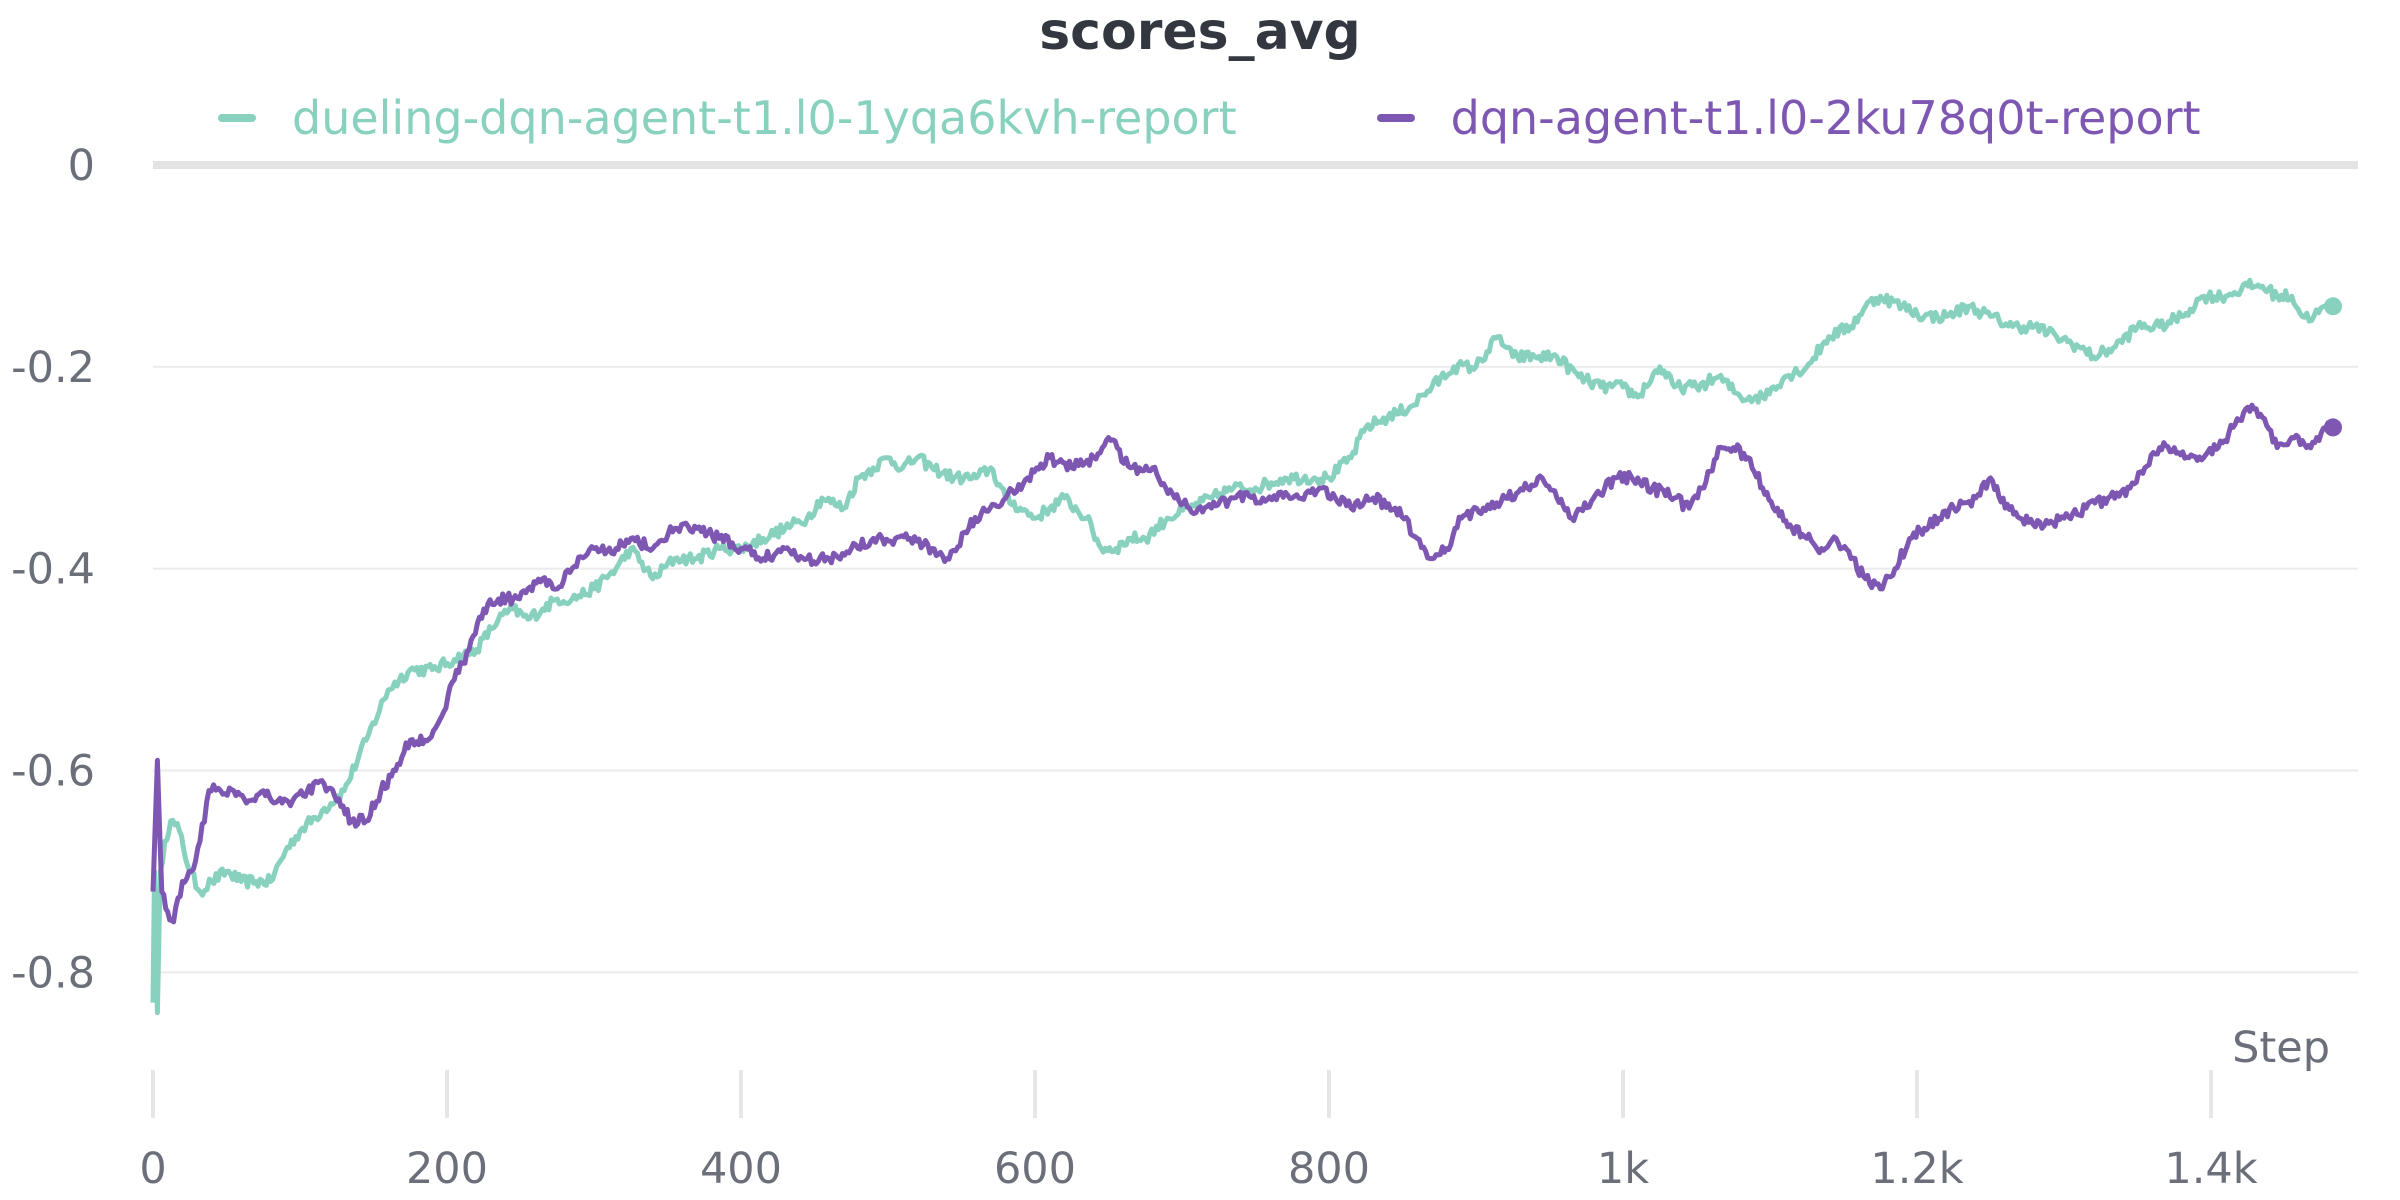 This screenshot has height=1200, width=2400. I want to click on x-axis-label: Step, so click(2281, 1048).